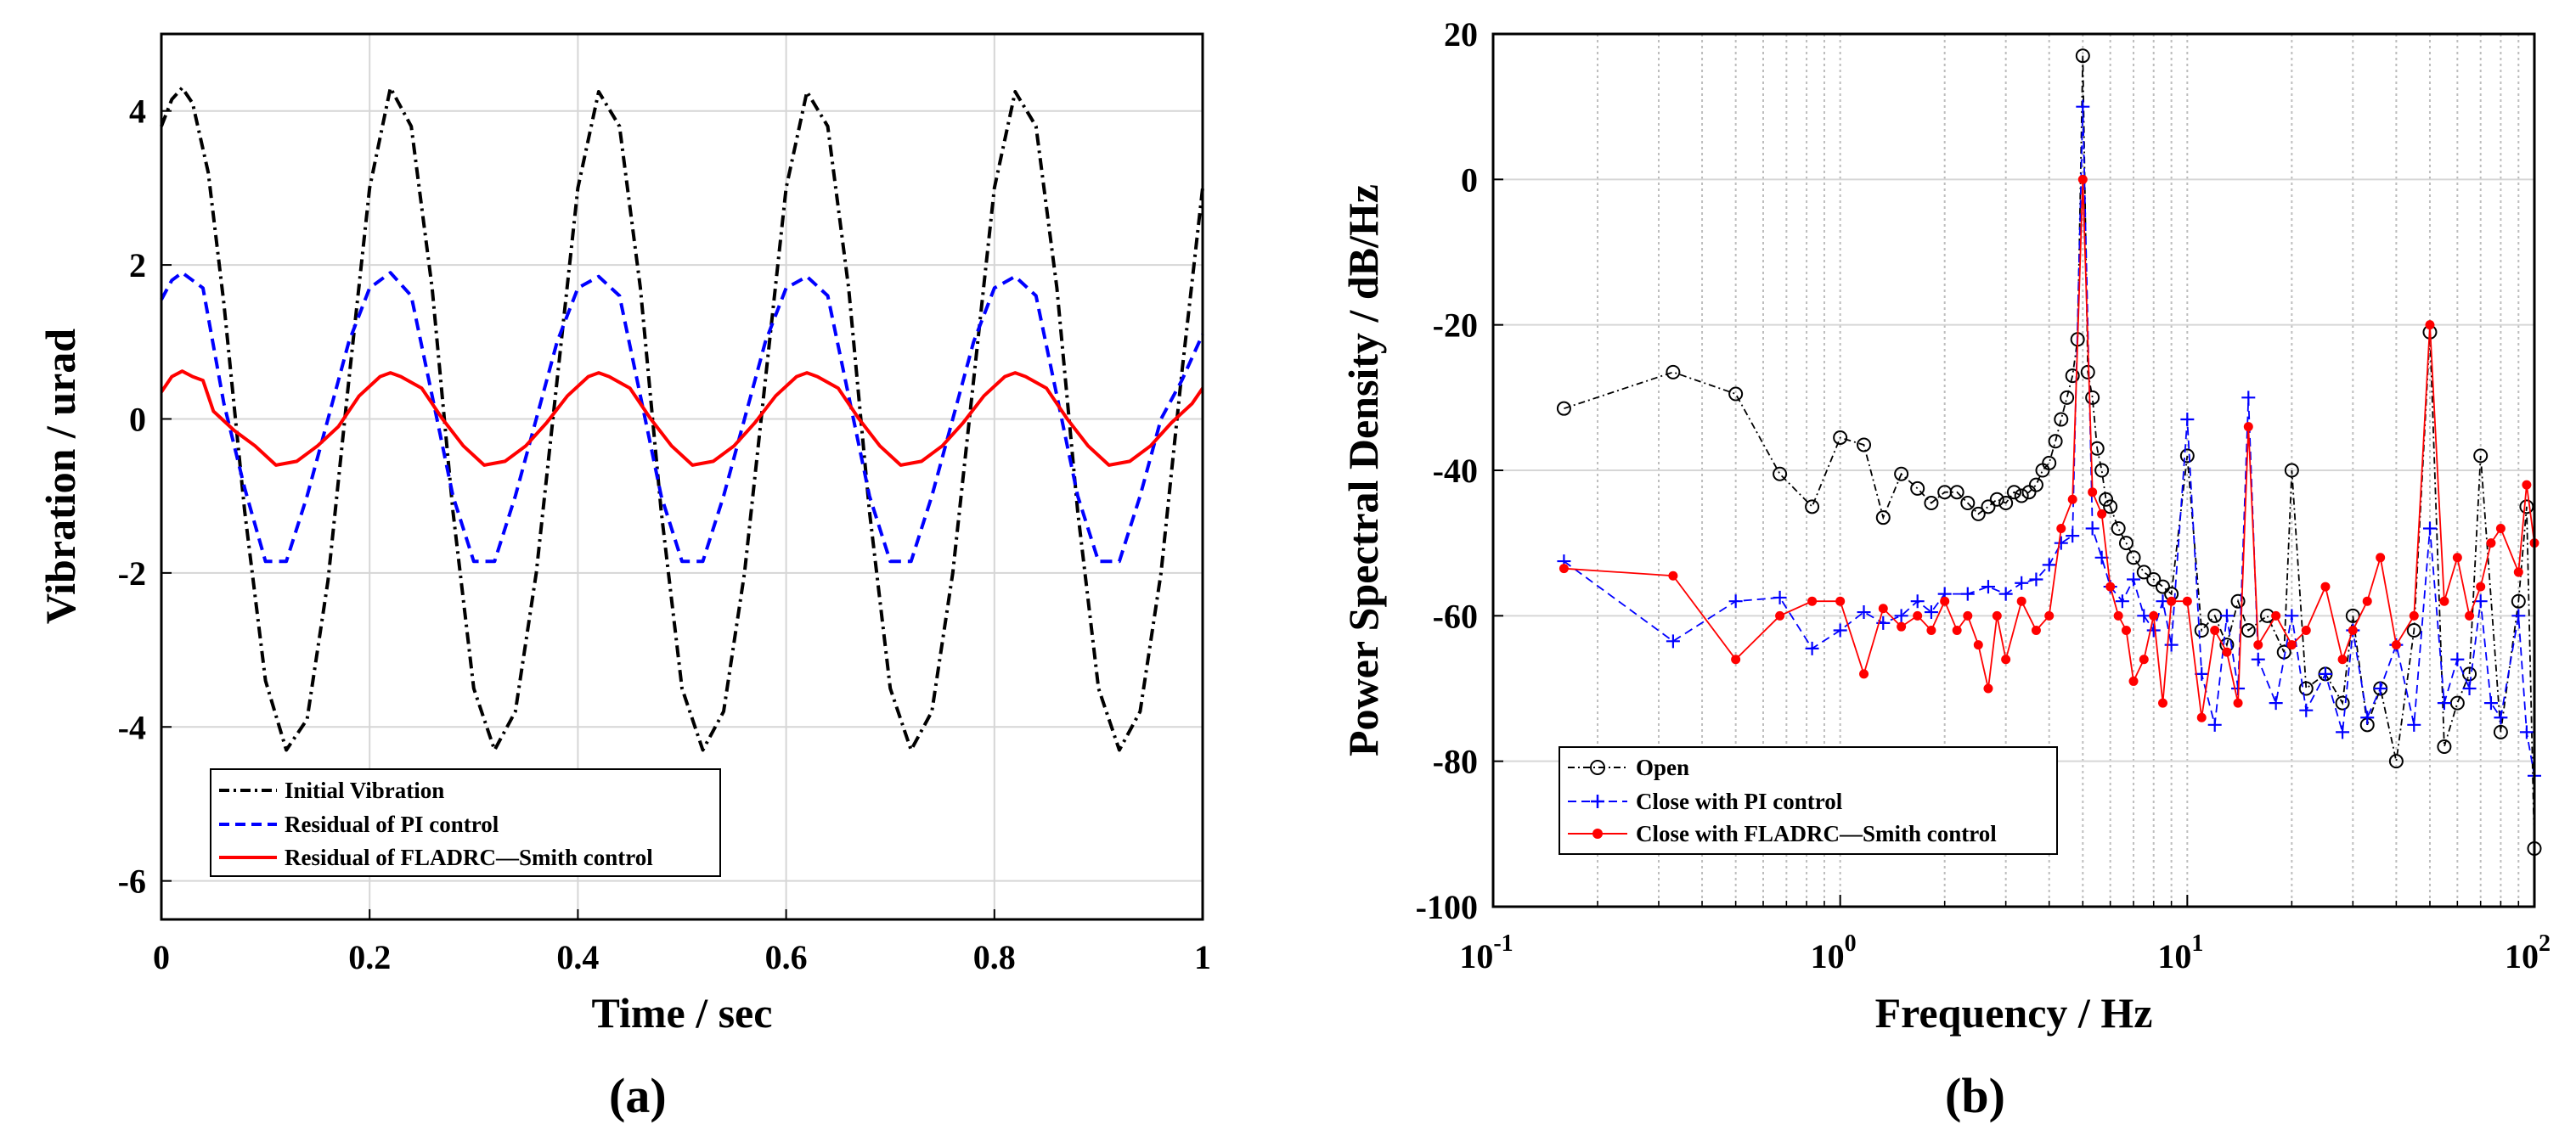 Image resolution: width=2576 pixels, height=1141 pixels. What do you see at coordinates (469, 858) in the screenshot?
I see `legend-a-label-fladrc: Residual of FLADRC—Smith control` at bounding box center [469, 858].